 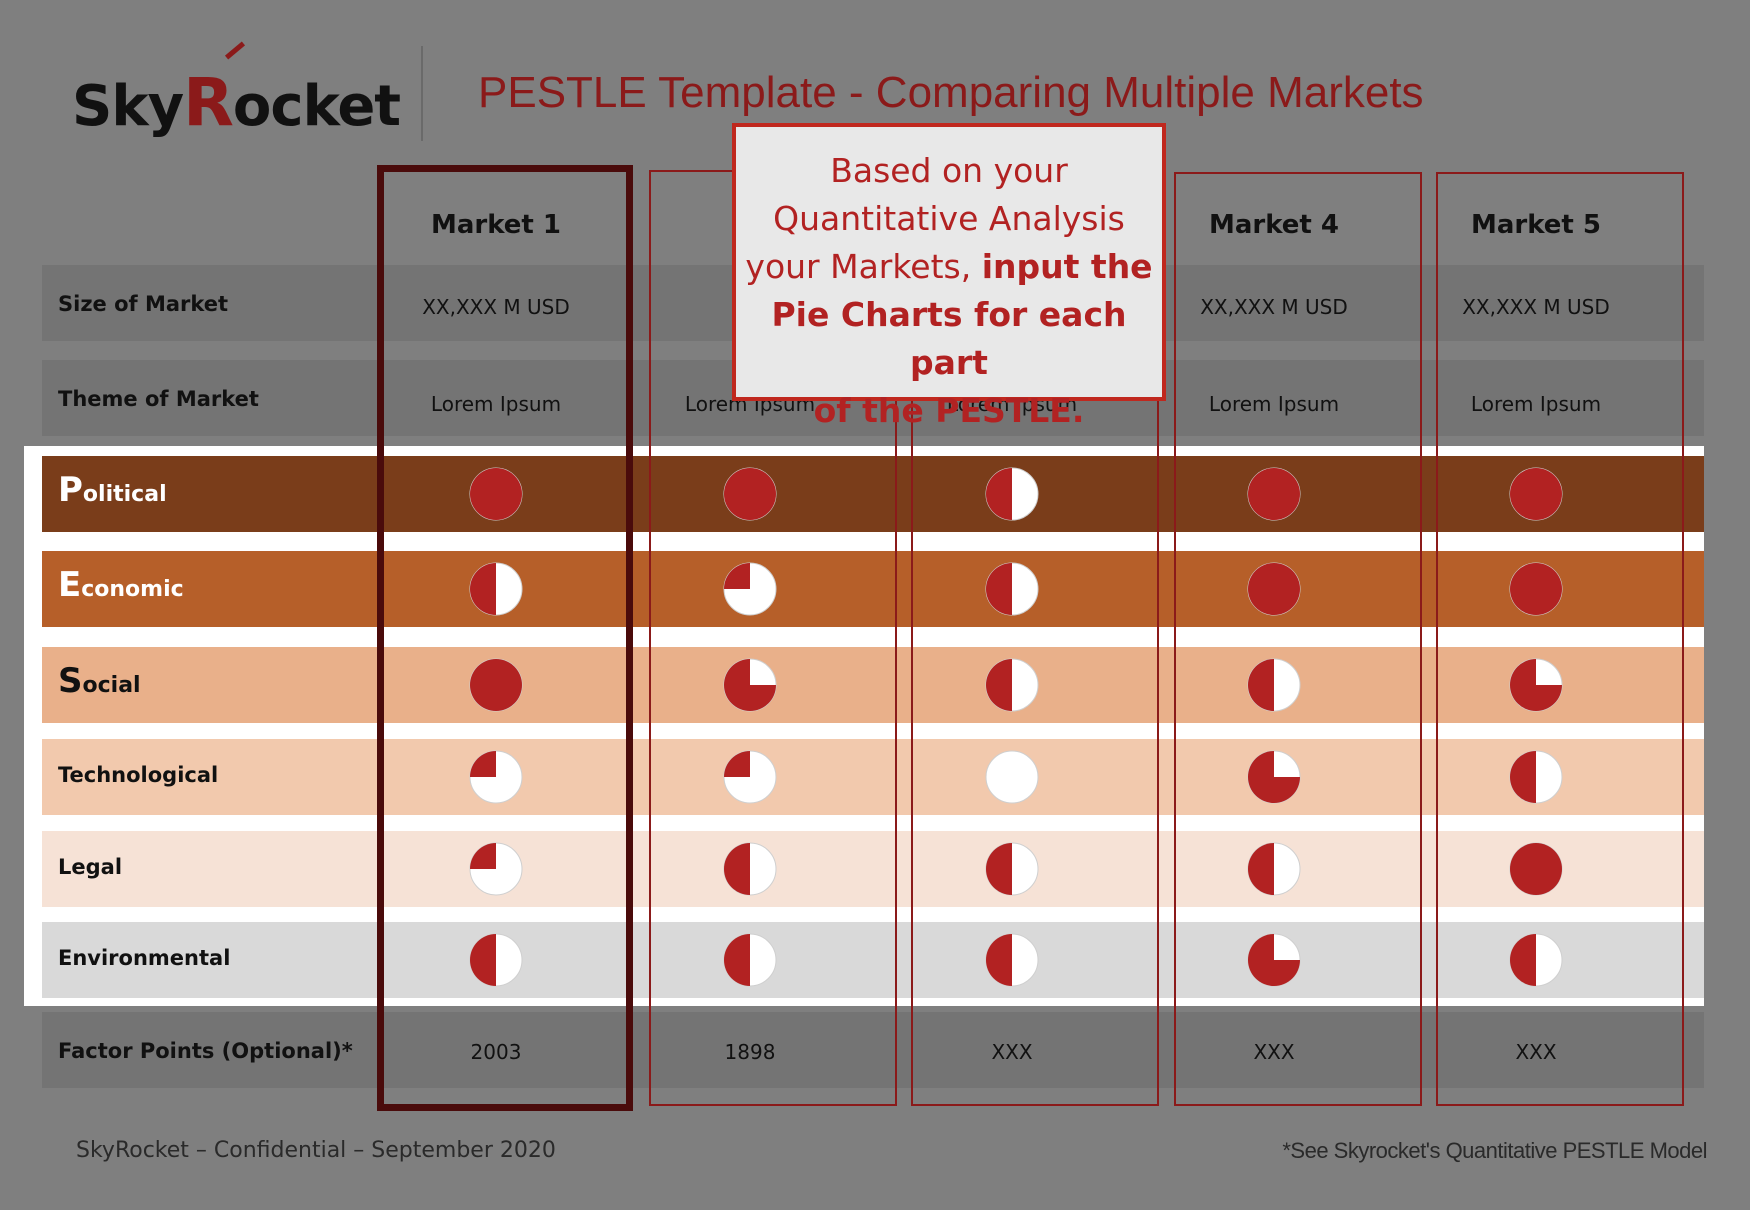 I want to click on pestle-row-name: Environmental, so click(x=144, y=958).